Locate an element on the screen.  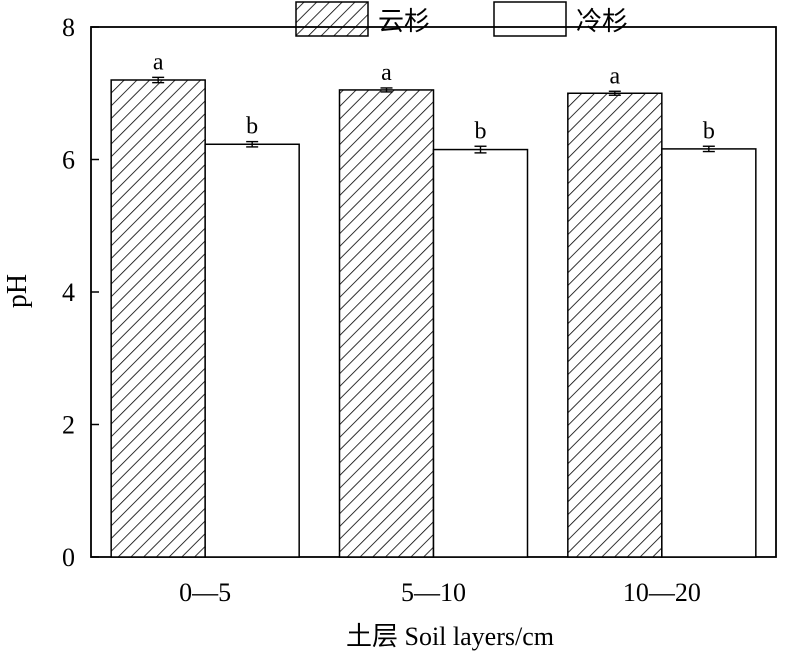
significance-label-1-1: a is located at coordinates (386, 73).